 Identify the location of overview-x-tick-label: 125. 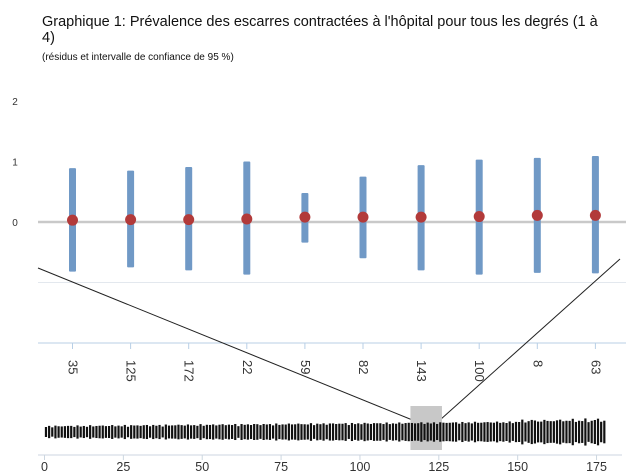
(438, 467).